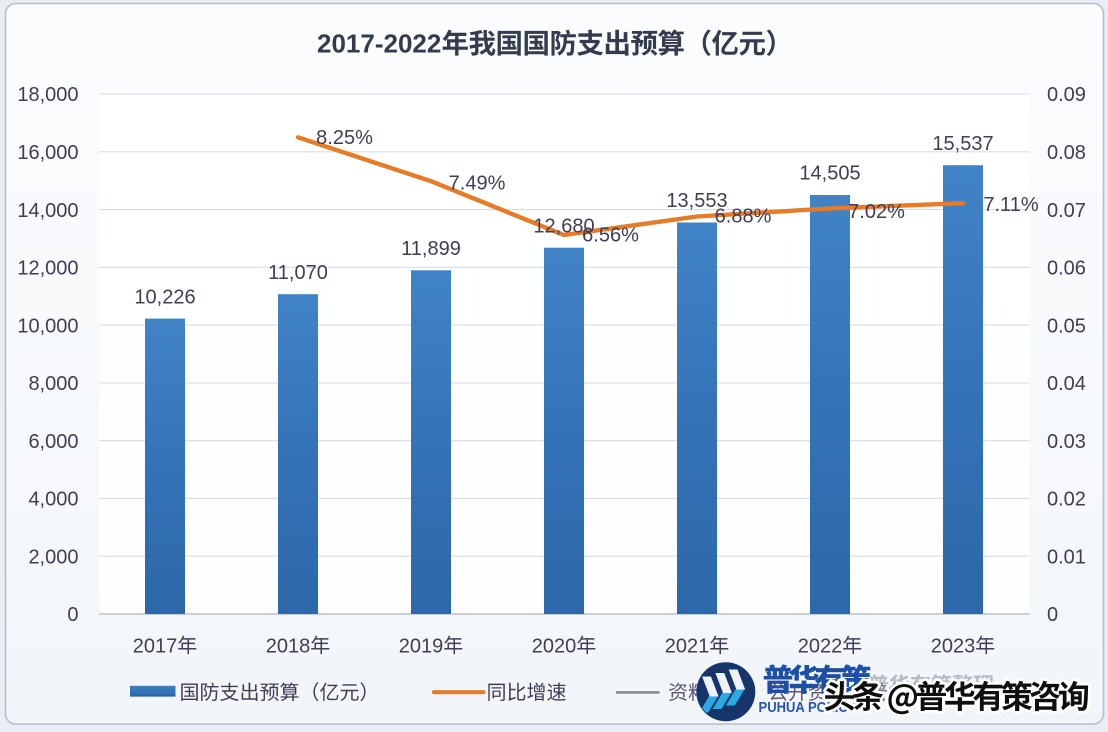 This screenshot has width=1108, height=732. Describe the element at coordinates (344, 138) in the screenshot. I see `svg-text: 8.25%` at that location.